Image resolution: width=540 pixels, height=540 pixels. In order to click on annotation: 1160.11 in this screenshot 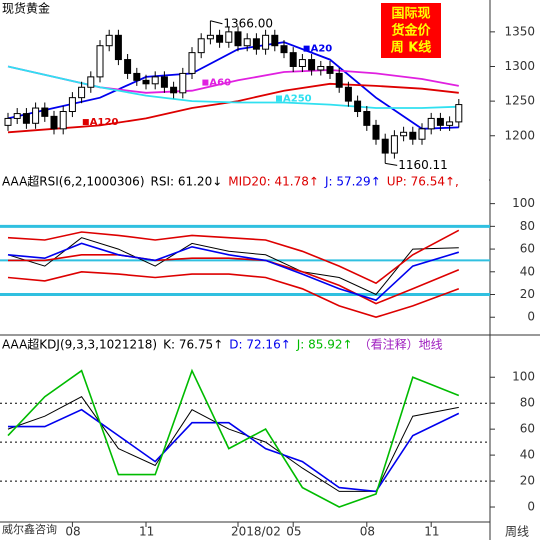, I will do `click(423, 165)`.